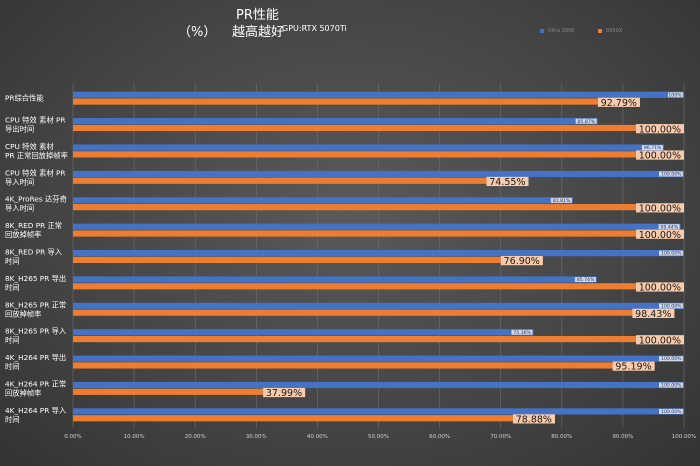  Describe the element at coordinates (36, 204) in the screenshot. I see `category-label: 4K_ProRes 达芬奇导入时间` at that location.